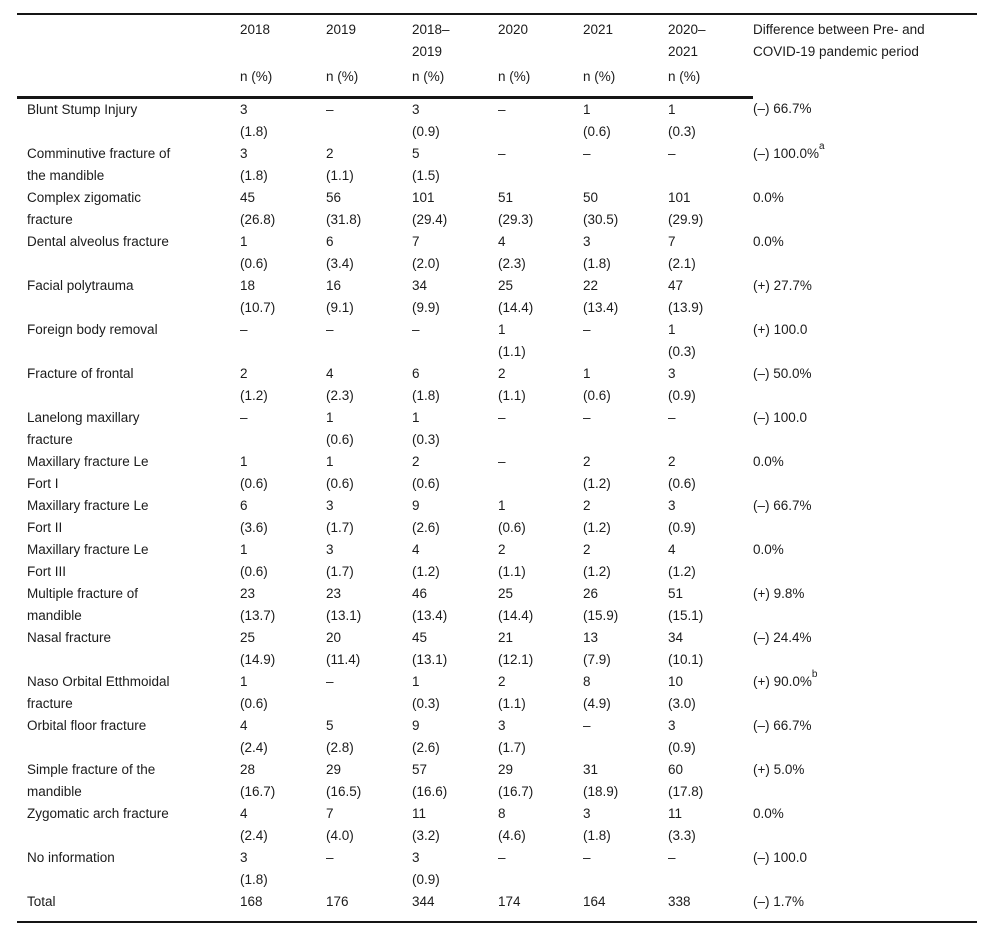  Describe the element at coordinates (430, 659) in the screenshot. I see `pct-value: (13.1)` at that location.